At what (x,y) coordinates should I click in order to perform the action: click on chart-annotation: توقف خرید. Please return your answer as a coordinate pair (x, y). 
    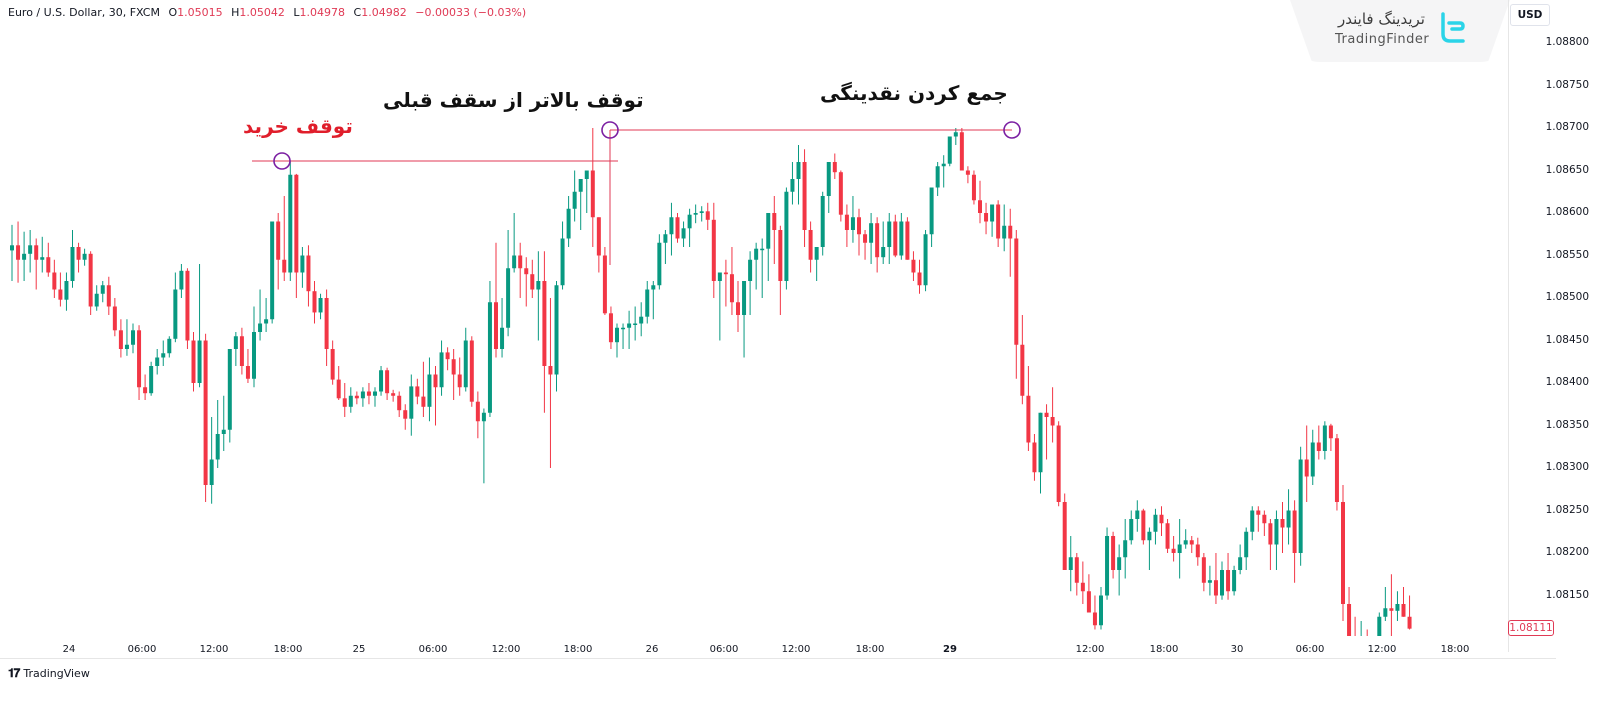
    Looking at the image, I should click on (298, 126).